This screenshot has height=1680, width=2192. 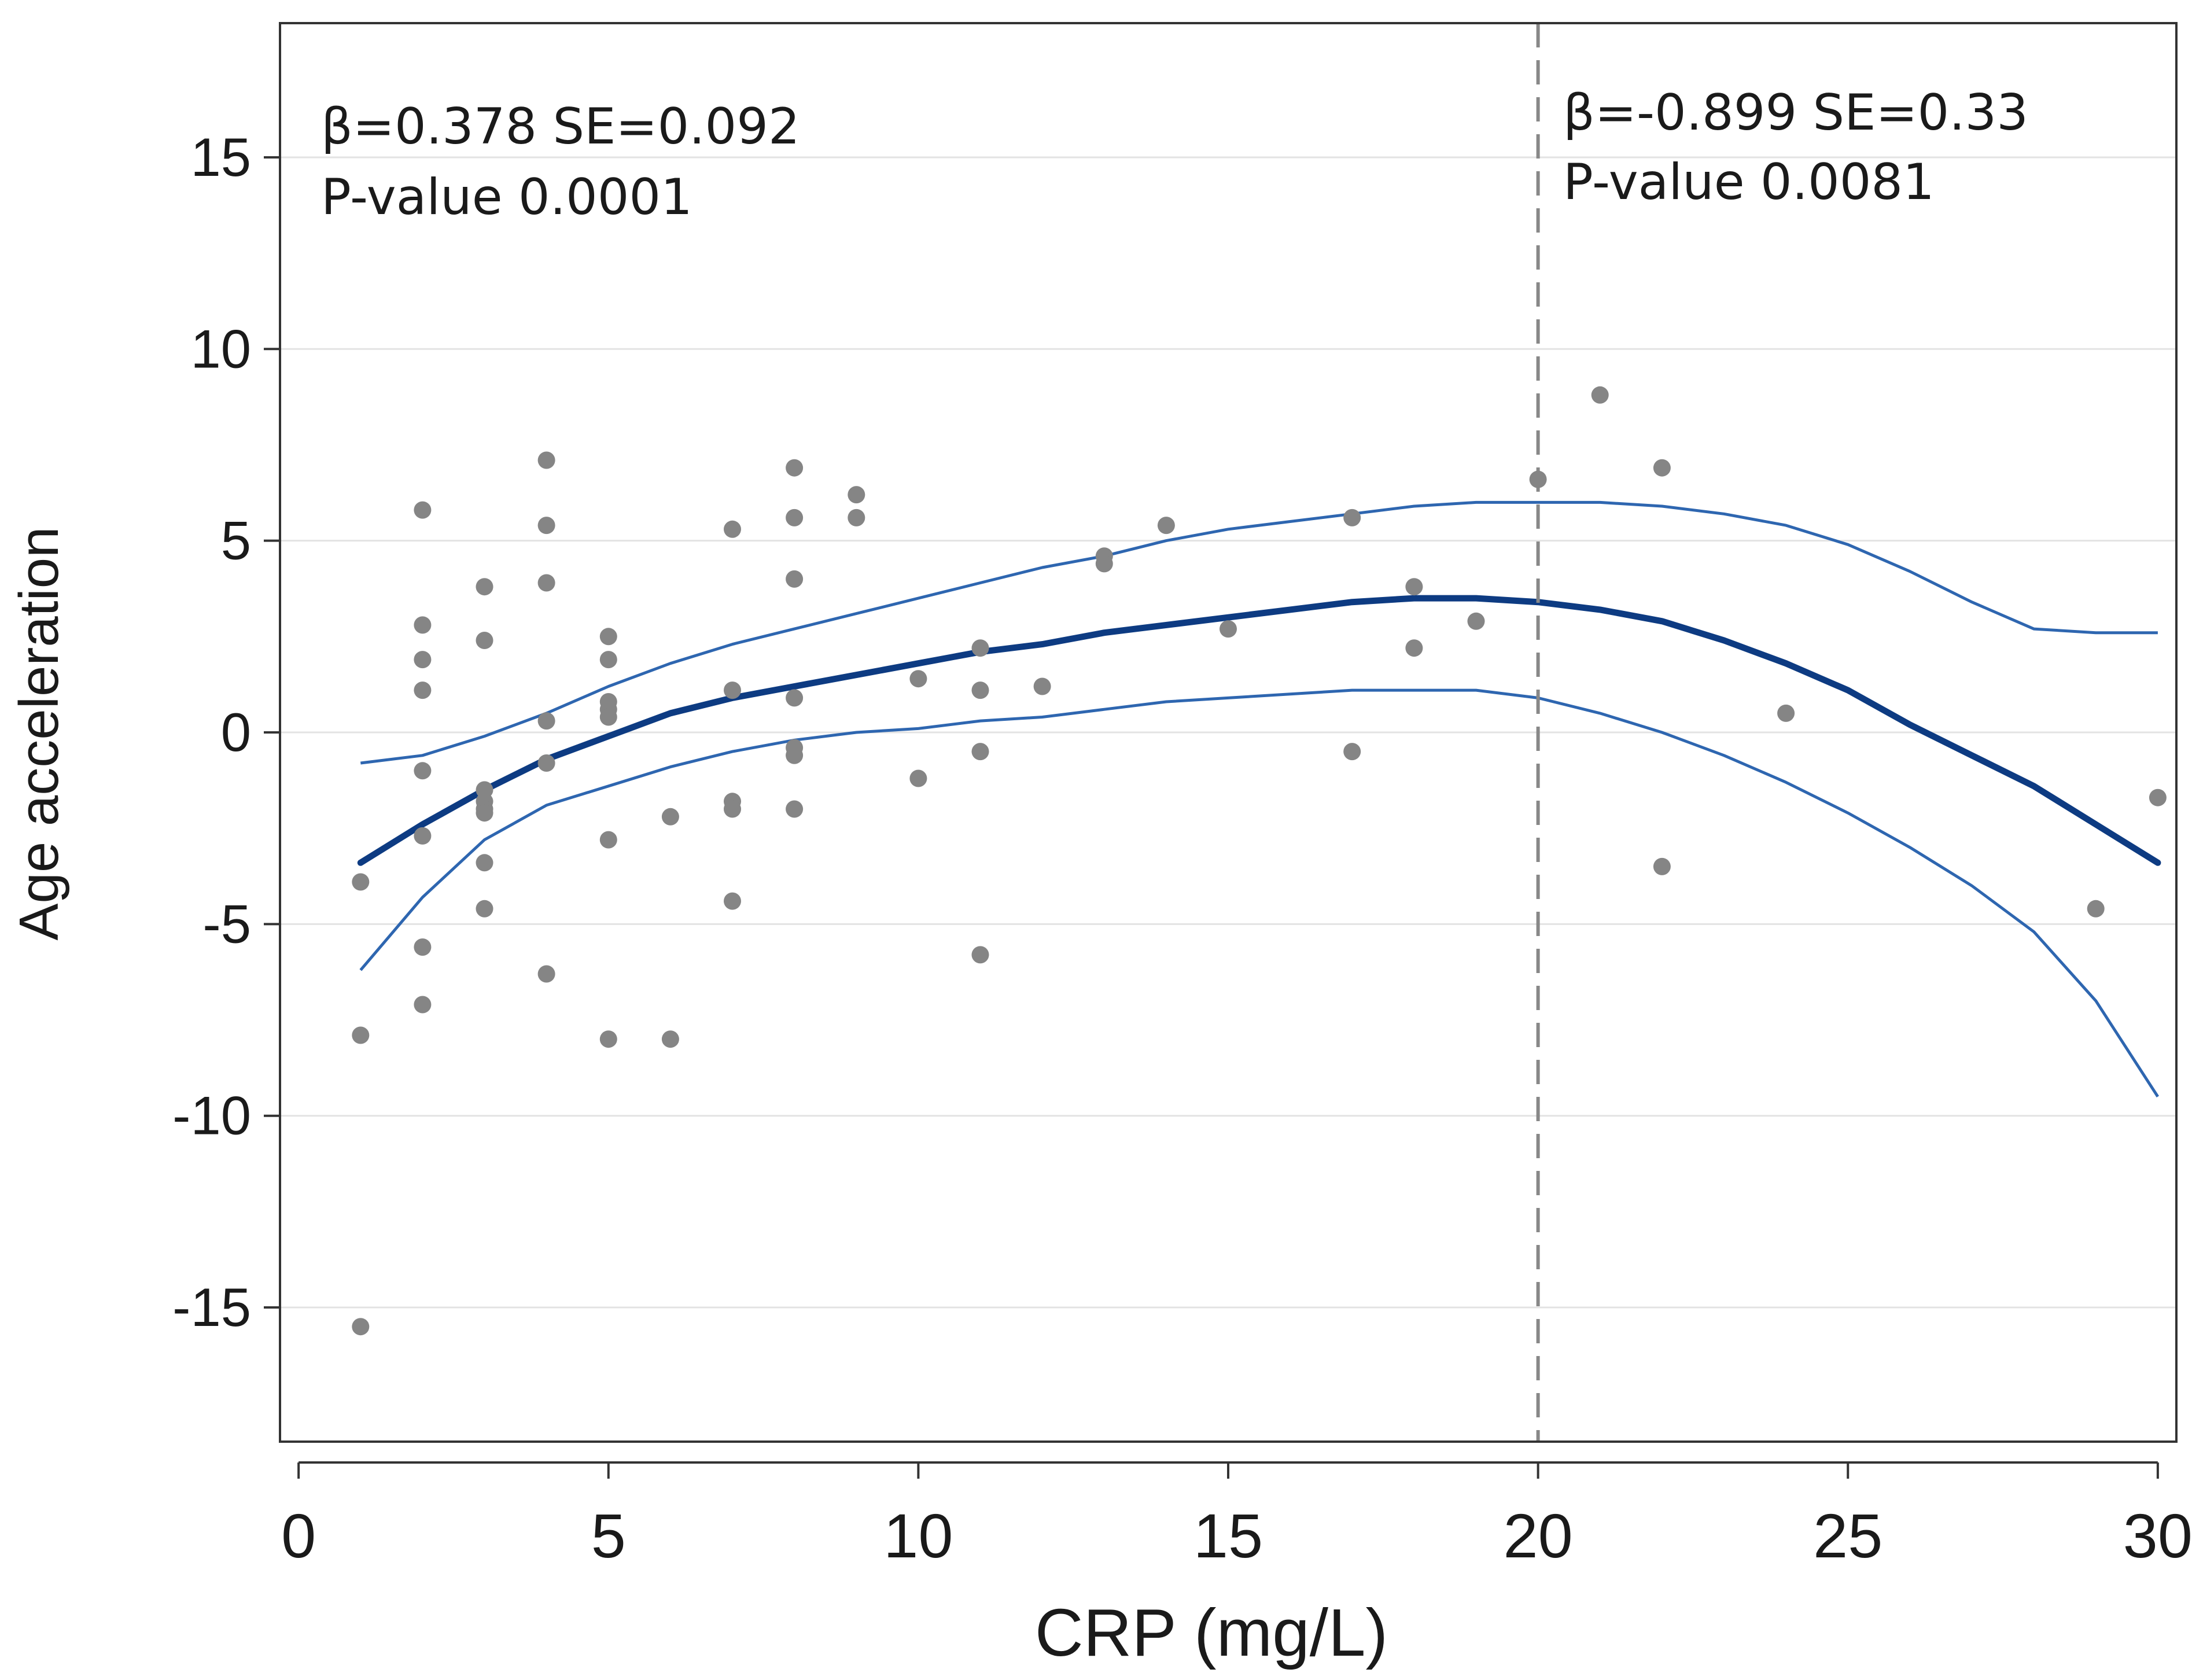 What do you see at coordinates (236, 732) in the screenshot?
I see `y-tick-label: 0` at bounding box center [236, 732].